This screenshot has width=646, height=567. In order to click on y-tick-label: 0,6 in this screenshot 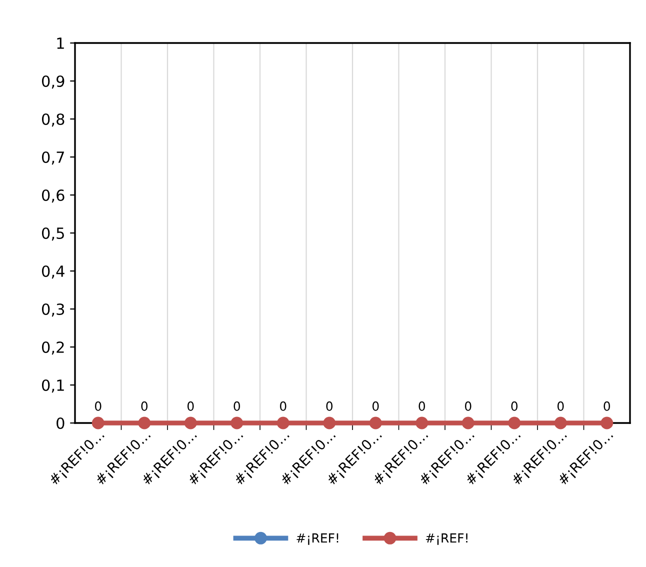, I will do `click(53, 196)`.